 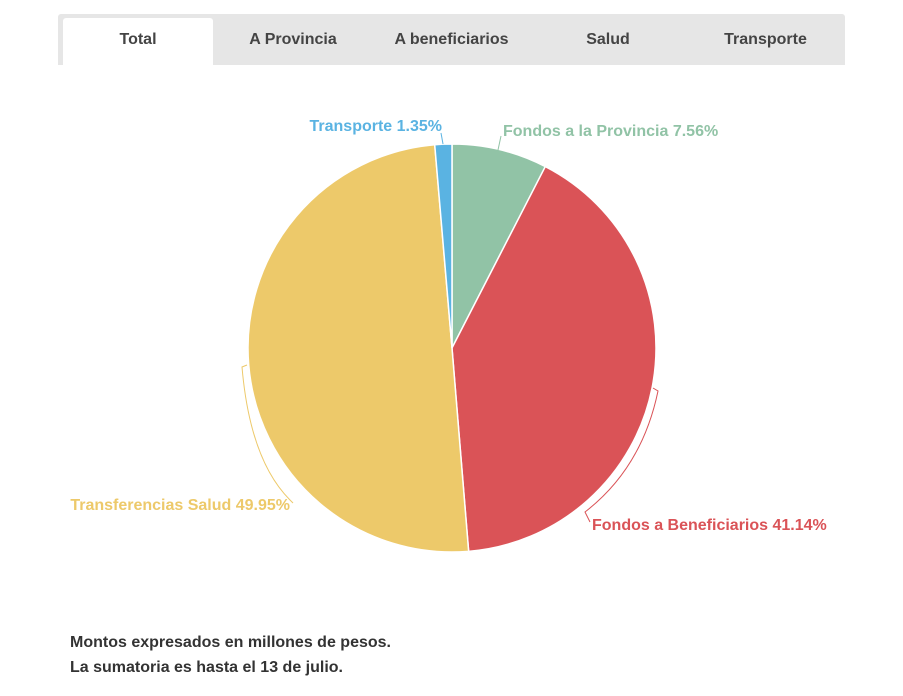 What do you see at coordinates (206, 667) in the screenshot?
I see `footnote-date: La sumatoria es hasta el 13 de julio.` at bounding box center [206, 667].